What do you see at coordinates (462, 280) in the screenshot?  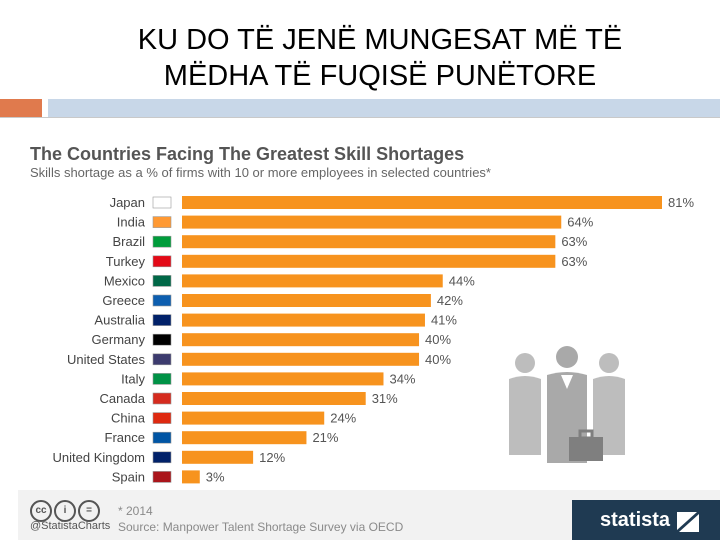 I see `value-label: 44%` at bounding box center [462, 280].